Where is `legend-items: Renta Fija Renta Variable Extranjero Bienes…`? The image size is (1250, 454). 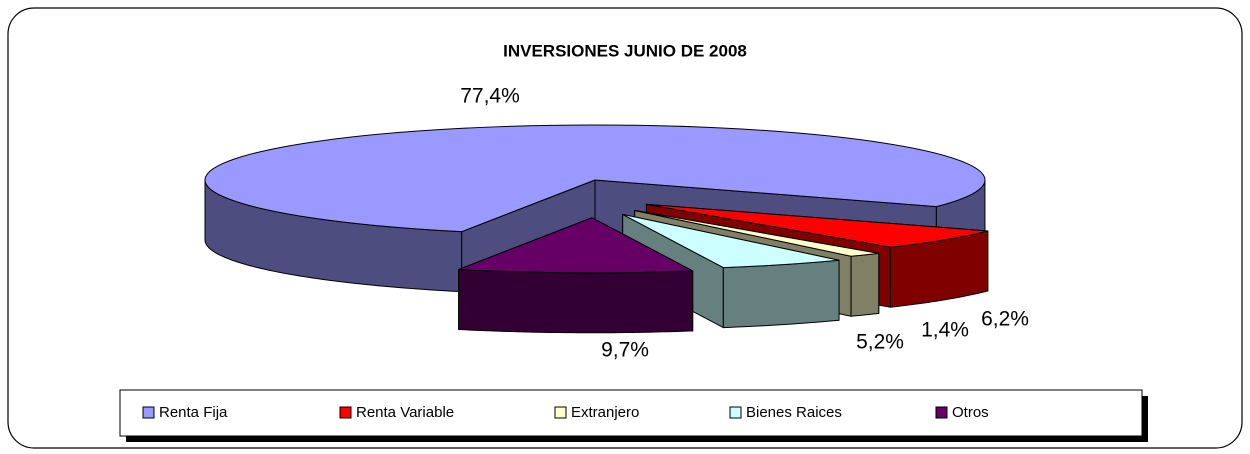 legend-items: Renta Fija Renta Variable Extranjero Bienes… is located at coordinates (565, 412).